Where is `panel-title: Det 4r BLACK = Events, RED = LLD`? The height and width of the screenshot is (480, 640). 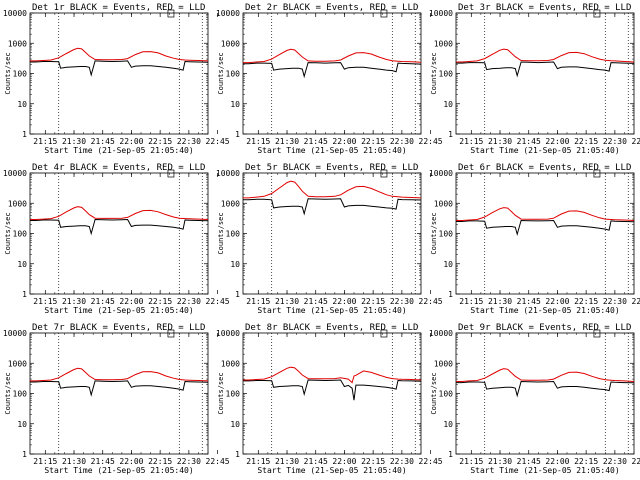 panel-title: Det 4r BLACK = Events, RED = LLD is located at coordinates (118, 168).